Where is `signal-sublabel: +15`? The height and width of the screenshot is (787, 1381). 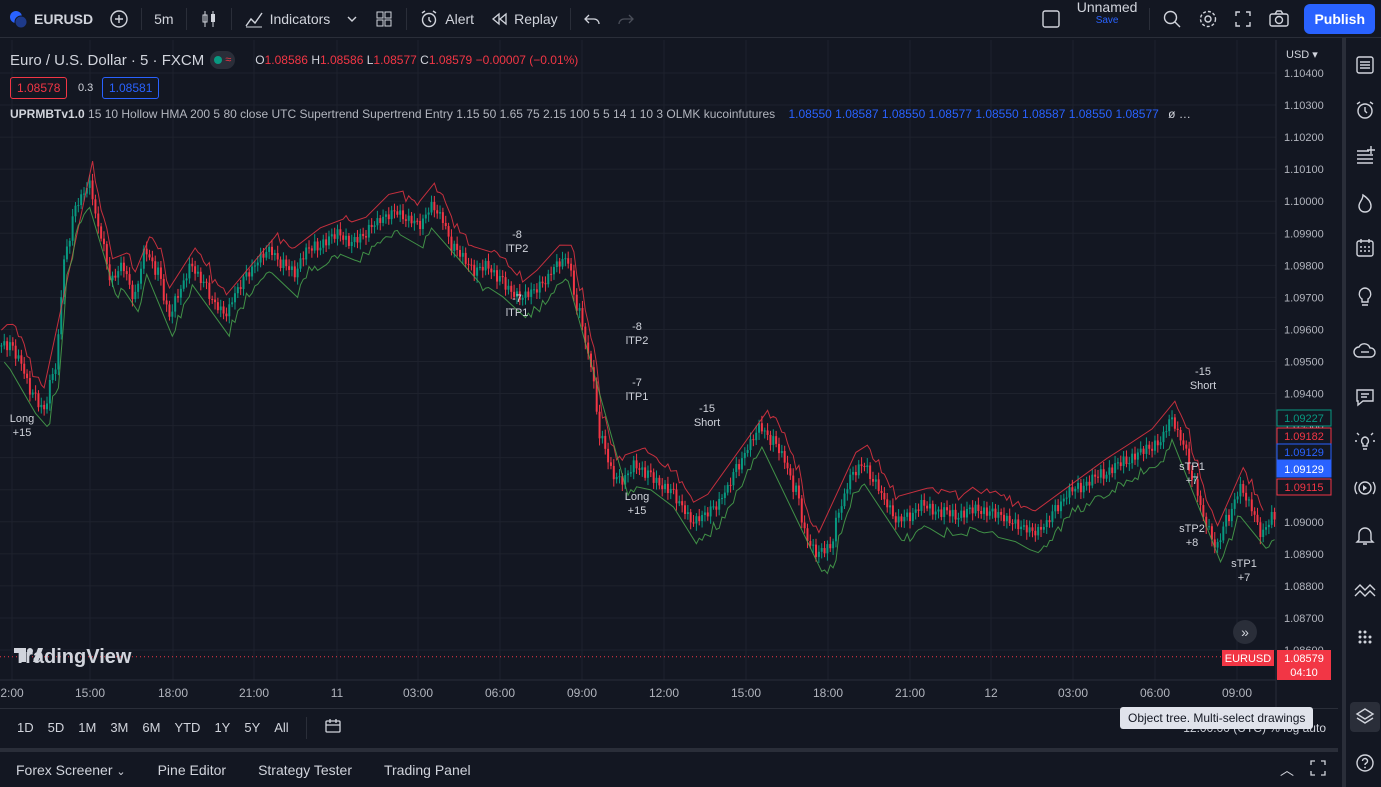 signal-sublabel: +15 is located at coordinates (22, 433).